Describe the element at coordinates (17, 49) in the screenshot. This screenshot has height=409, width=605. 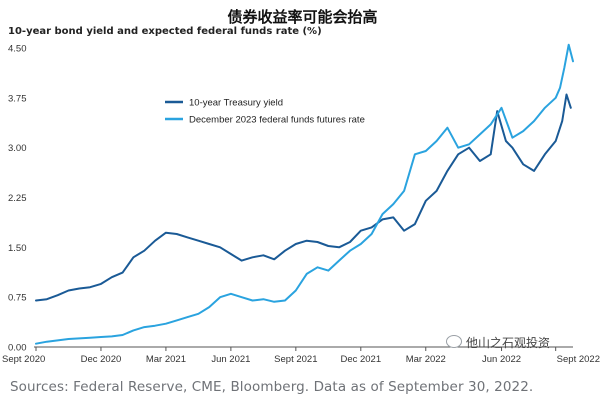
I see `y-tick-label: 4.50` at that location.